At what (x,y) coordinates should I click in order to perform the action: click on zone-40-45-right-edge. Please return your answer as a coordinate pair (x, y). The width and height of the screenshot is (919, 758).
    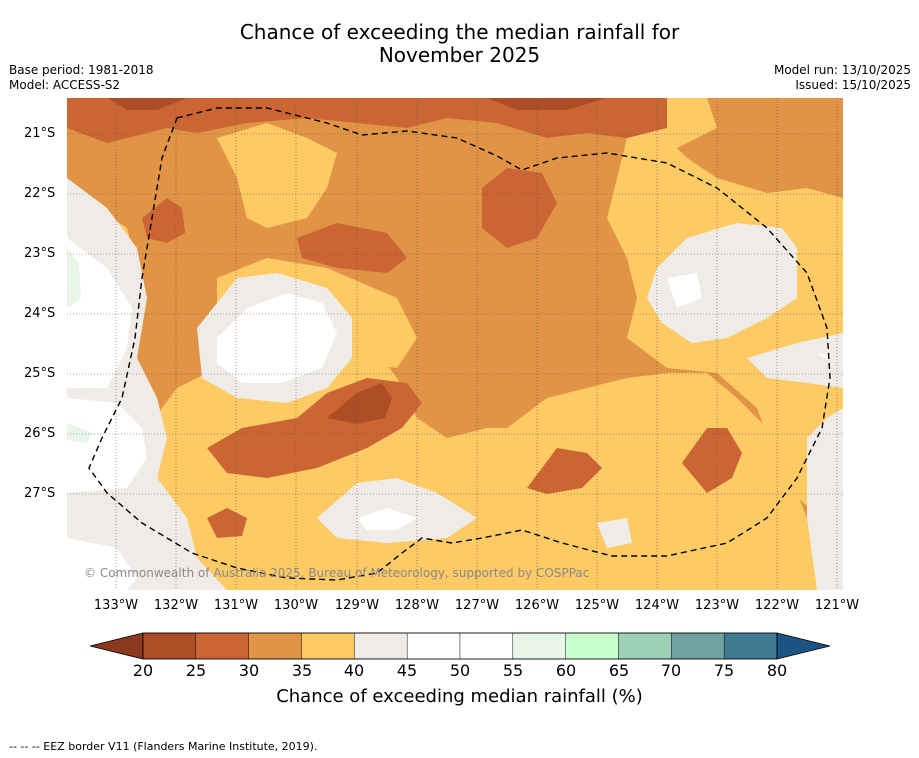
    Looking at the image, I should click on (795, 360).